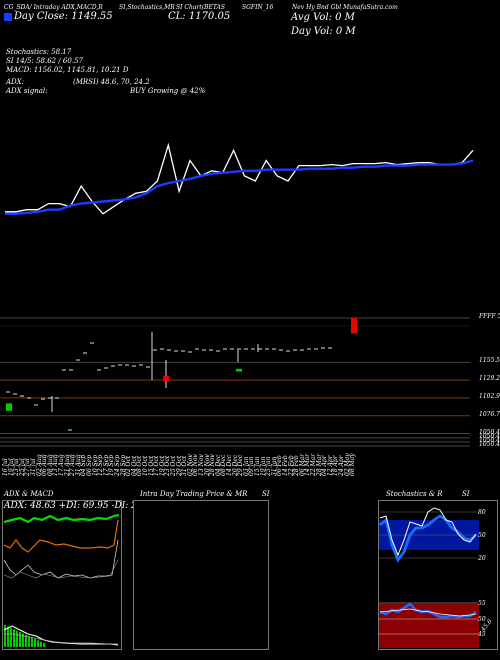 Image resolution: width=500 pixels, height=660 pixels. Describe the element at coordinates (61, 518) in the screenshot. I see `plus-di-line` at that location.